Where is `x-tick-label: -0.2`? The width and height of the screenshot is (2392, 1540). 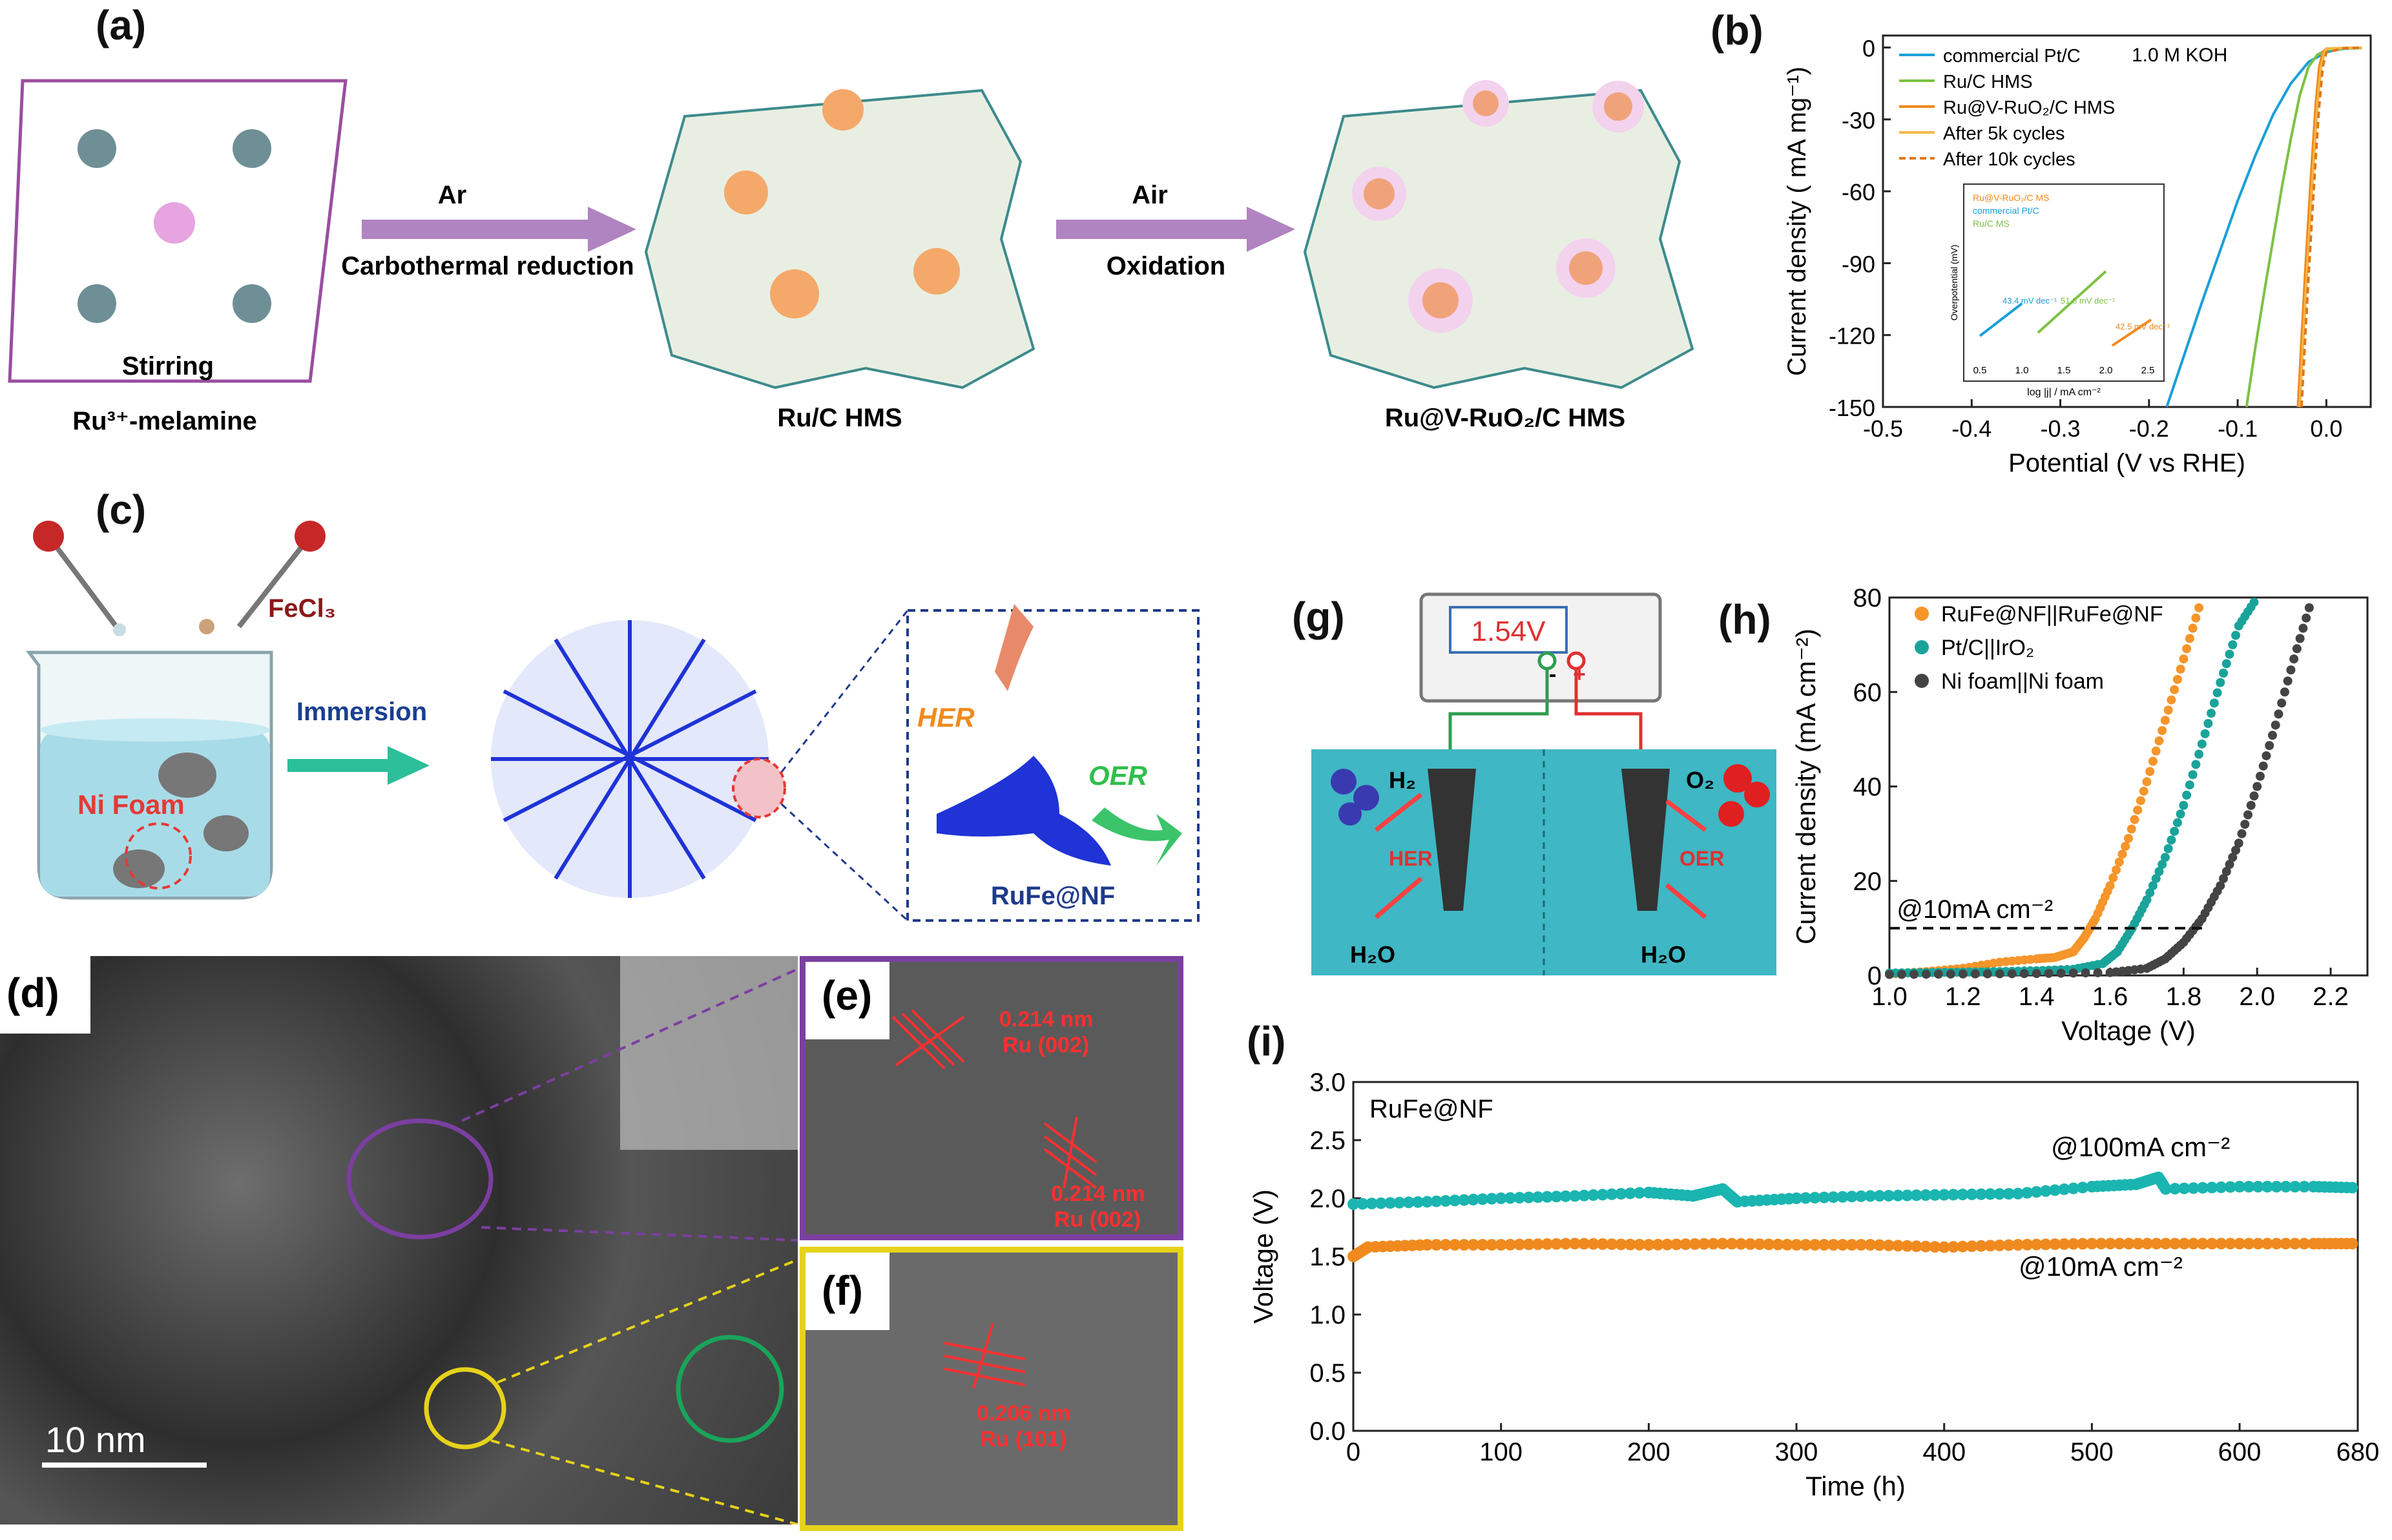
x-tick-label: -0.2 is located at coordinates (2149, 428).